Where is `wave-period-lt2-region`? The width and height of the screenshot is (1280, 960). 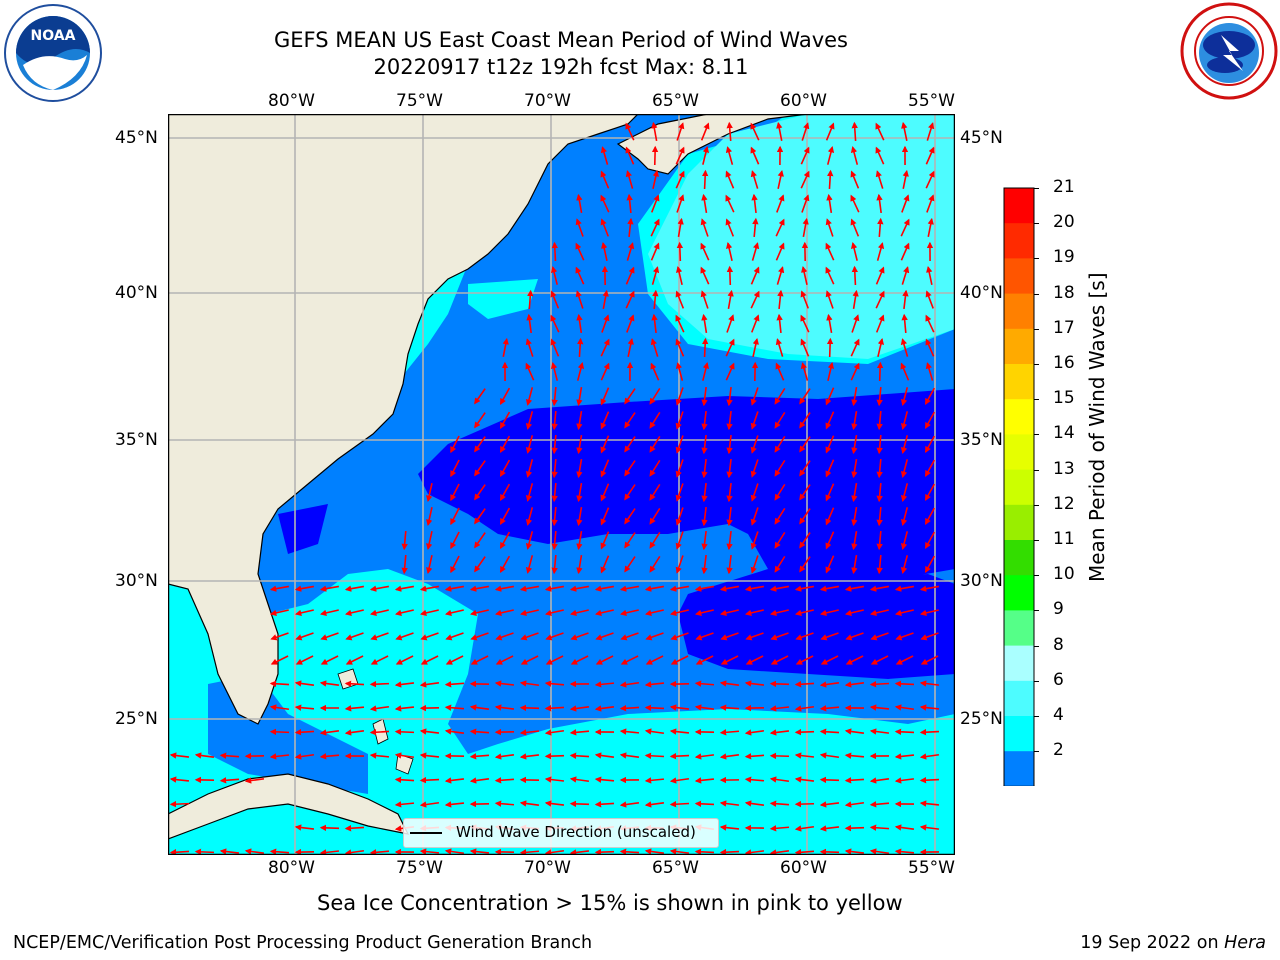
wave-period-lt2-region is located at coordinates (686, 486).